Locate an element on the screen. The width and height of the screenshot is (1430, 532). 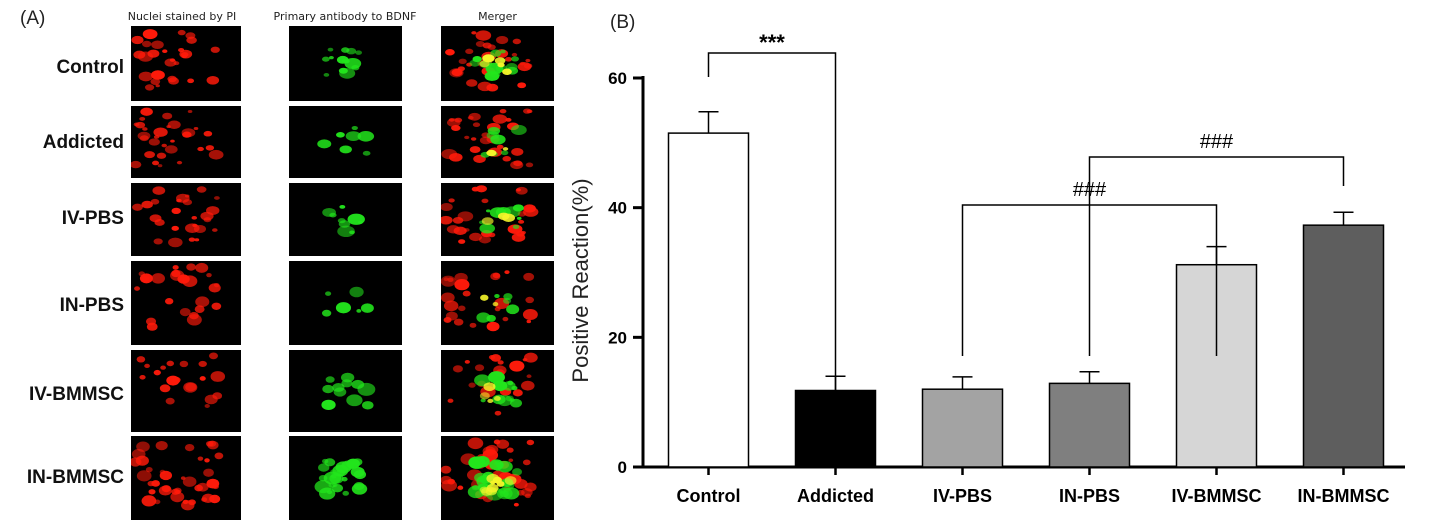
micrograph-in-pbs-bdnf is located at coordinates (345, 303).